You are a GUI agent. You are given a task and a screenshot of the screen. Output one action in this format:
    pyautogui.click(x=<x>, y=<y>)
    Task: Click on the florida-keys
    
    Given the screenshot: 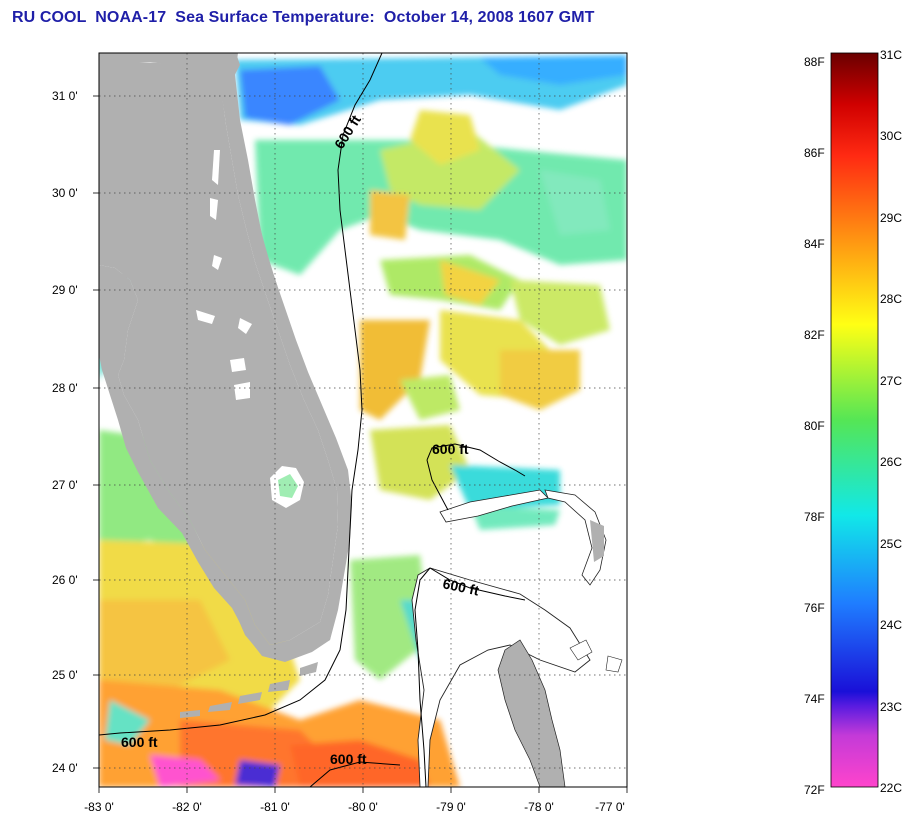 What is the action you would take?
    pyautogui.click(x=249, y=690)
    